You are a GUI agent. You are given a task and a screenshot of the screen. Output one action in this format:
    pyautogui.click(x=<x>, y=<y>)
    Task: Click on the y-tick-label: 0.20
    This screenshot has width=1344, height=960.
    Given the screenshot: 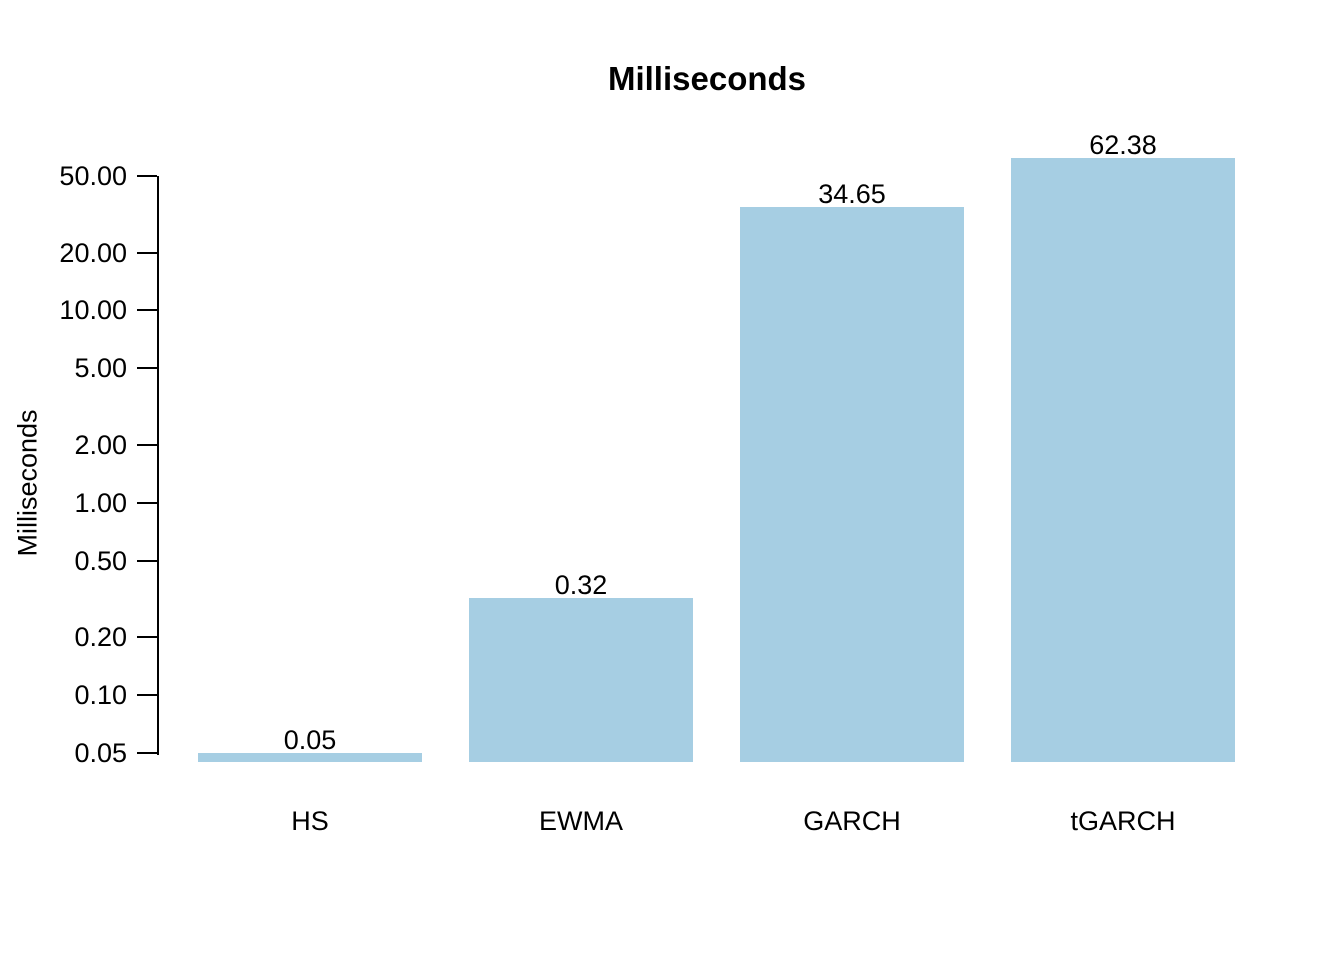 What is the action you would take?
    pyautogui.click(x=100, y=637)
    